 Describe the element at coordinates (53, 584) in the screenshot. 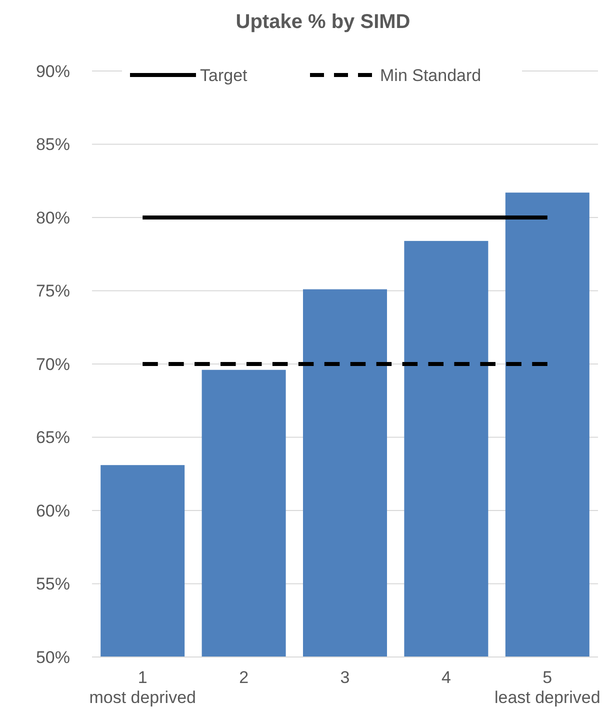

I see `y-tick-label: 55%` at that location.